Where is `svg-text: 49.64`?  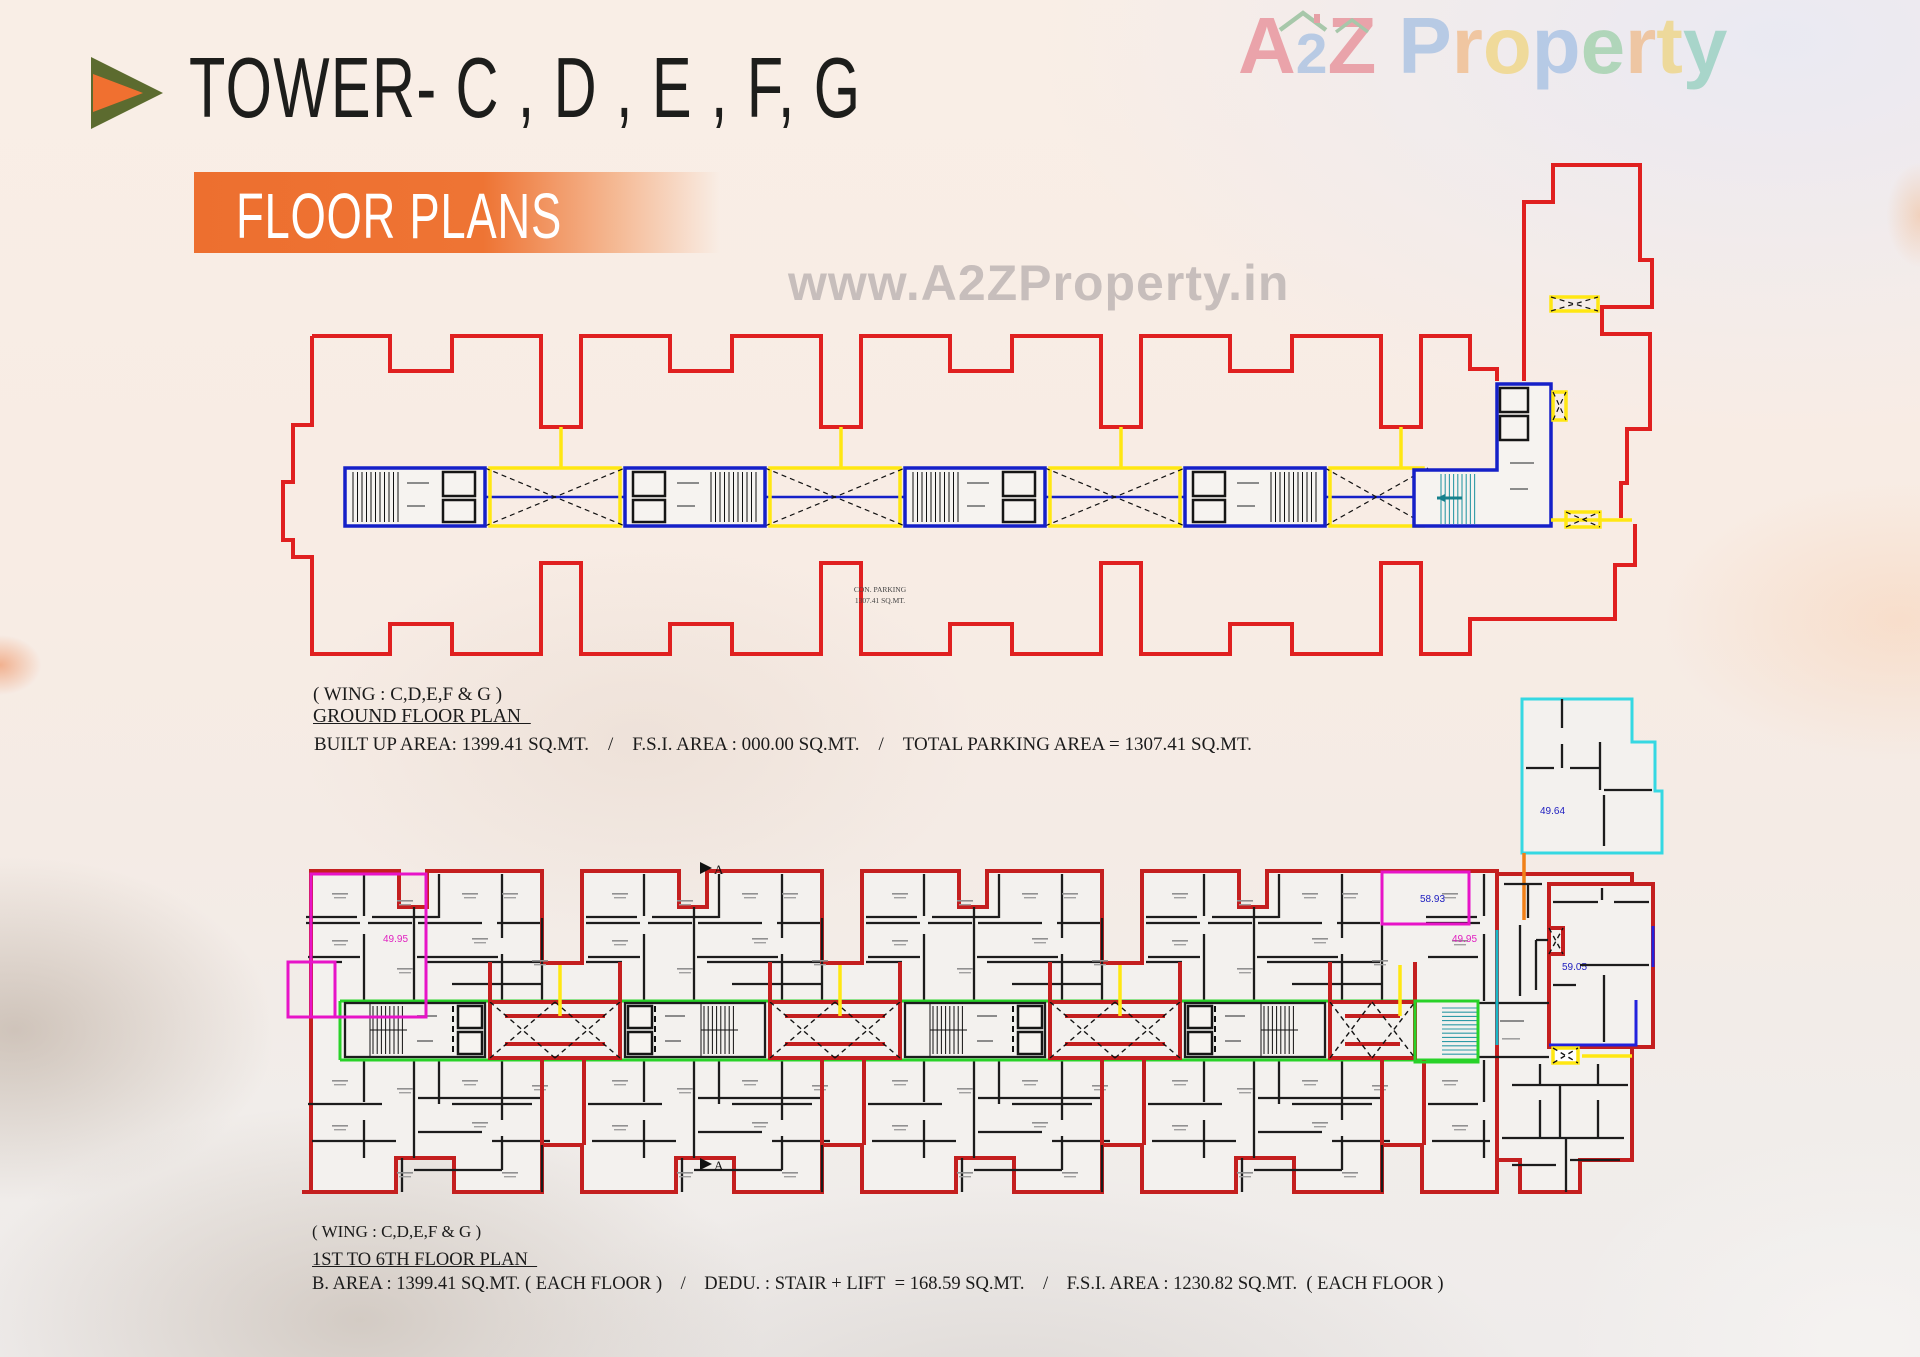
svg-text: 49.64 is located at coordinates (1552, 811).